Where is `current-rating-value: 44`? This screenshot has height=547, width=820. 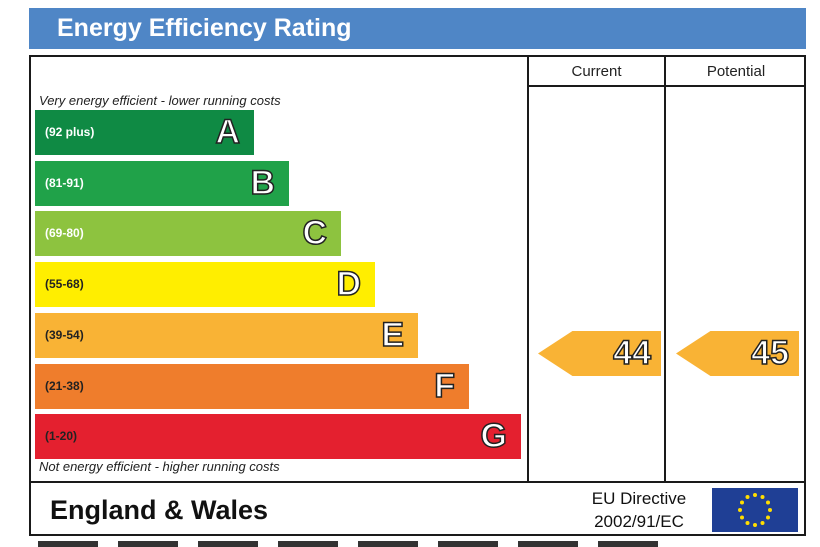
current-rating-value: 44 is located at coordinates (631, 353).